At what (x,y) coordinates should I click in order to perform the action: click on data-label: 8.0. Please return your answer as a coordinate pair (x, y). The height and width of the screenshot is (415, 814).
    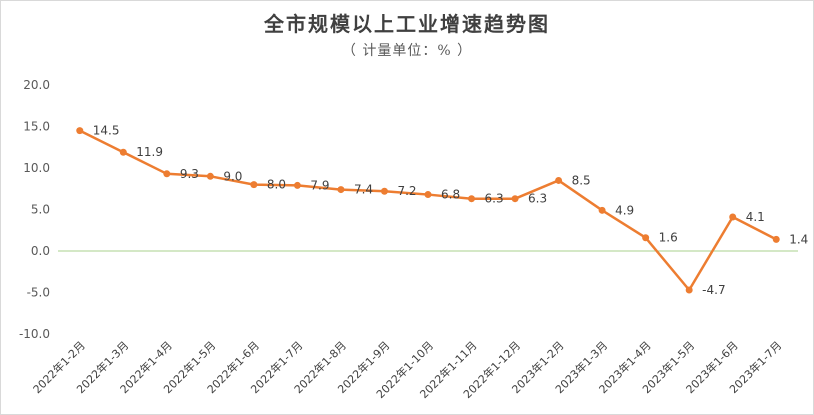
    Looking at the image, I should click on (276, 185).